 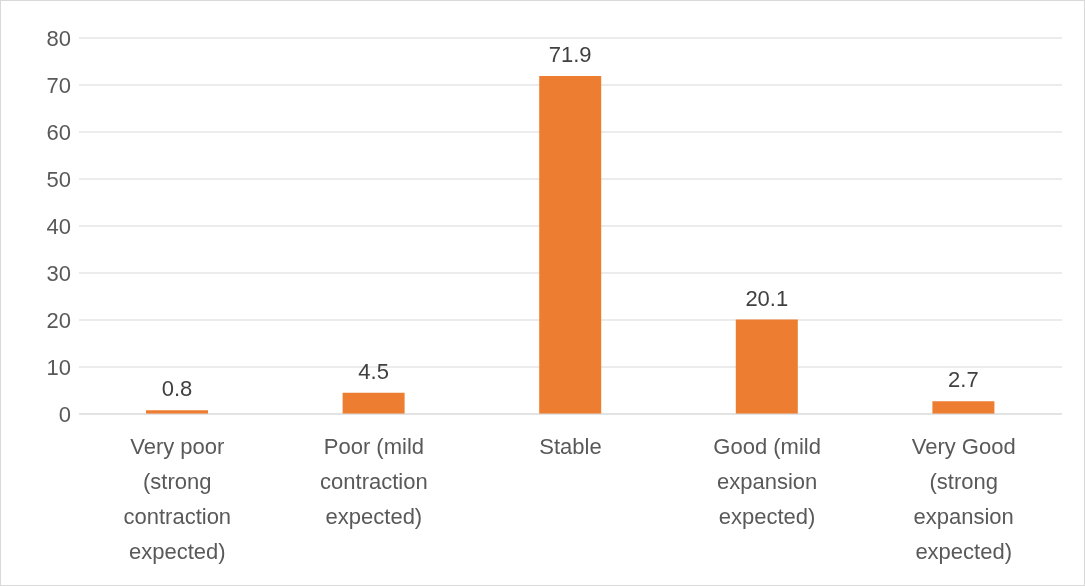 I want to click on x-tick-label: Good (mild expansion expected), so click(x=767, y=481).